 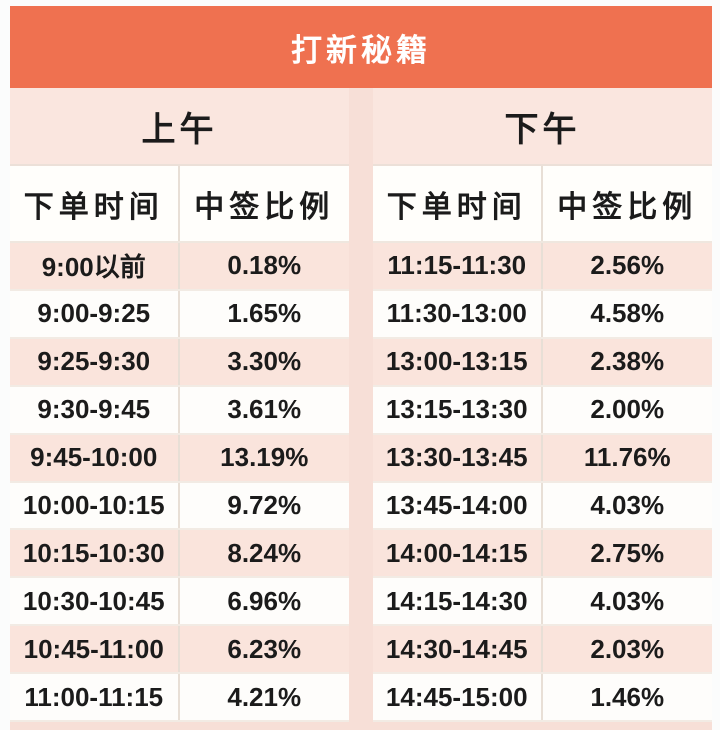 What do you see at coordinates (264, 600) in the screenshot?
I see `win-ratio-cell: 6.96%` at bounding box center [264, 600].